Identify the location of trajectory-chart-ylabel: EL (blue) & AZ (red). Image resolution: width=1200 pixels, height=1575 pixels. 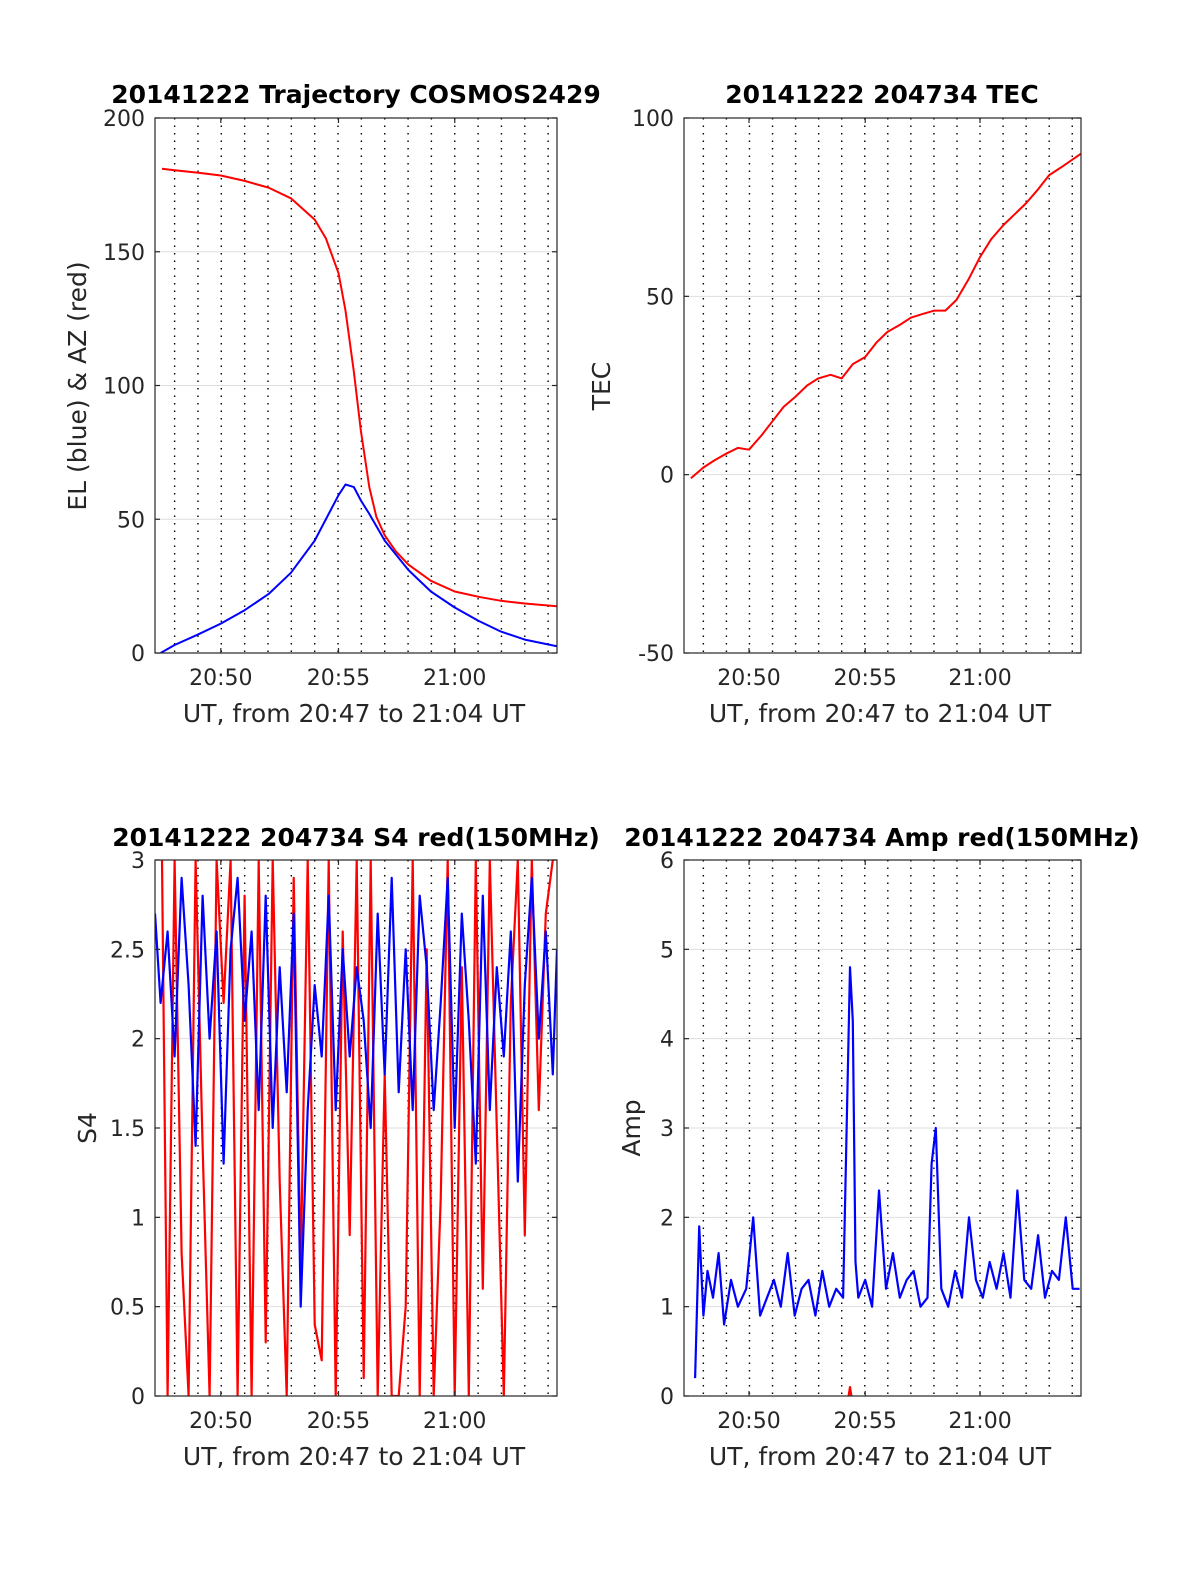
(77, 385).